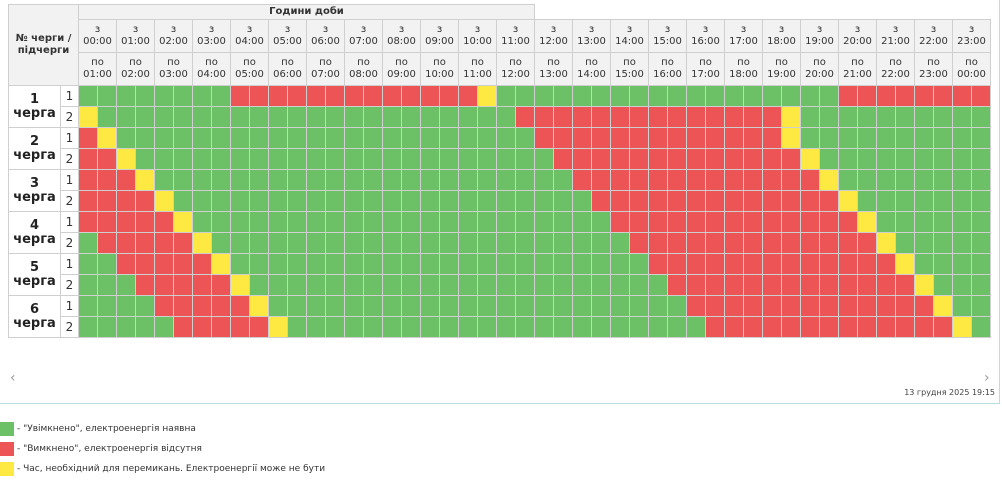 Image resolution: width=1002 pixels, height=480 pixels. I want to click on hour-to-header: по 07:00, so click(325, 69).